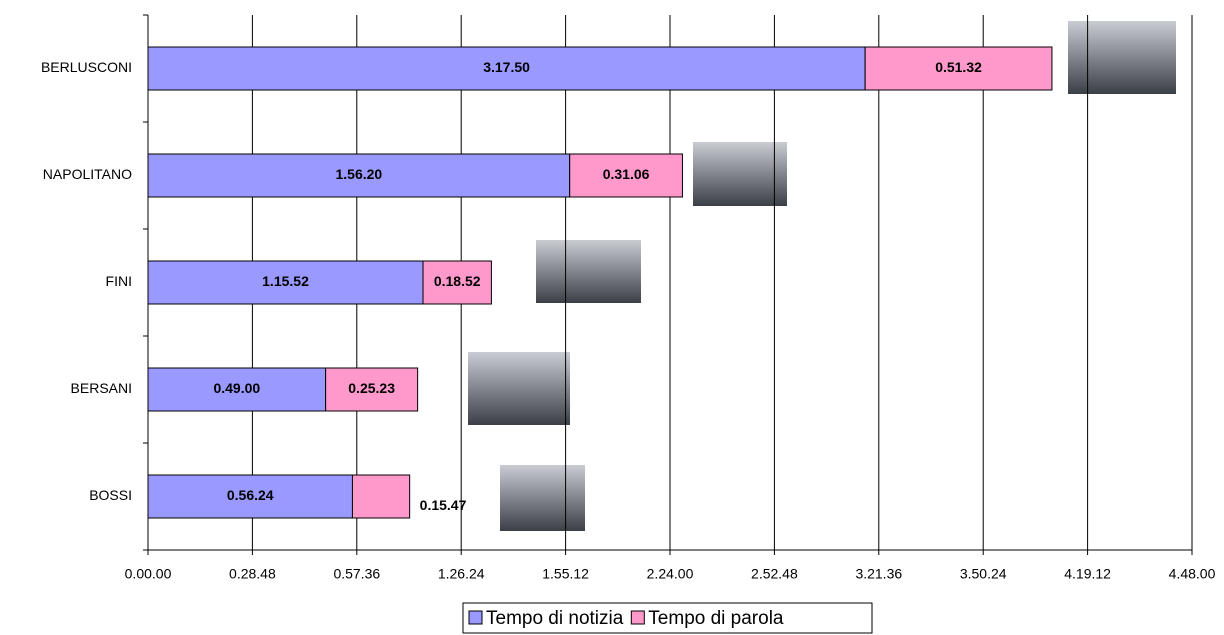 The image size is (1224, 635). I want to click on value-label: 1.56.20, so click(358, 174).